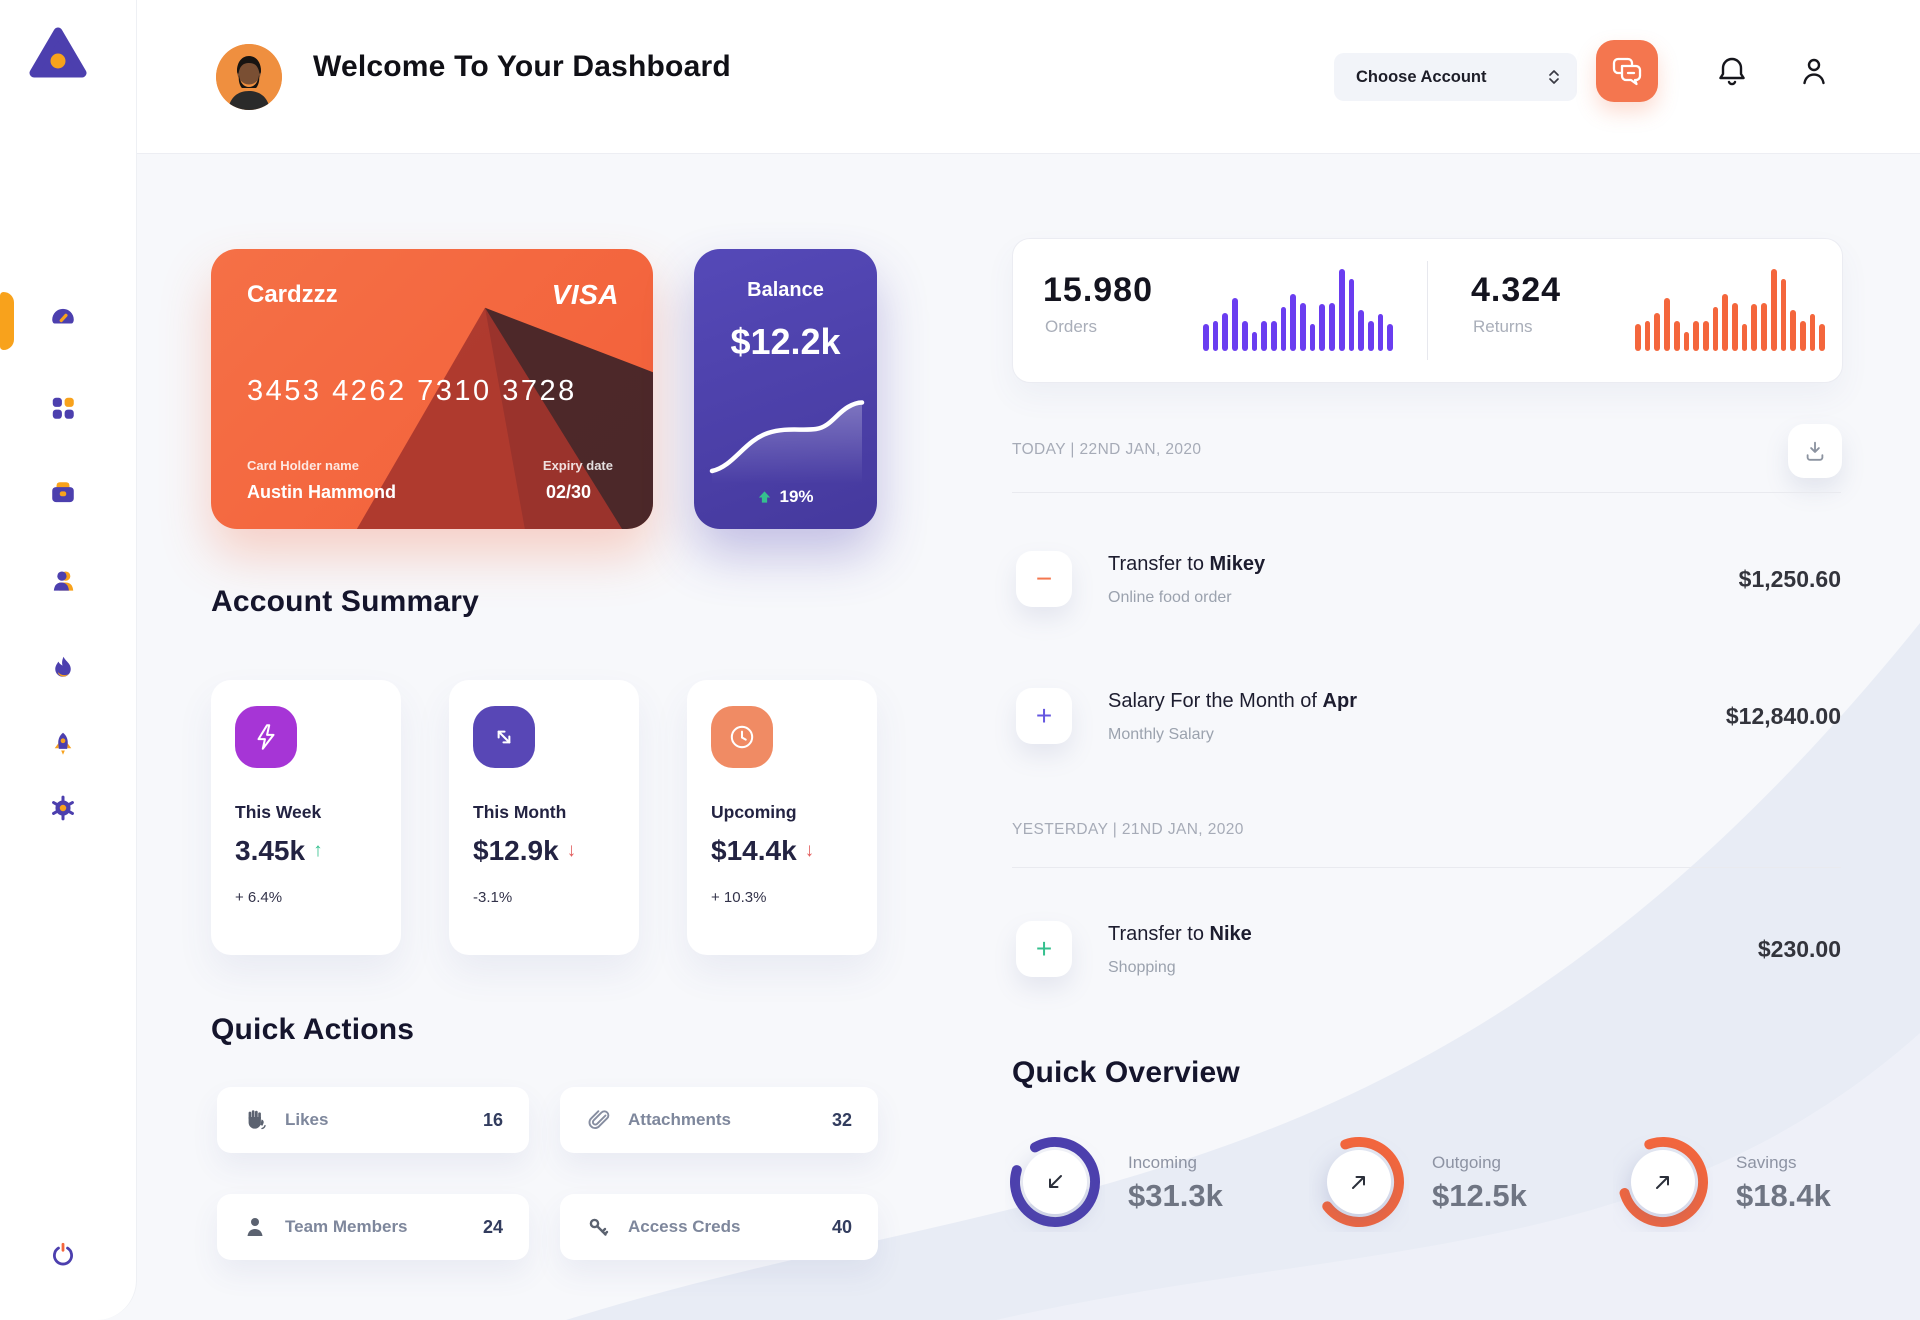  What do you see at coordinates (270, 850) in the screenshot?
I see `summary-value: 3.45k` at bounding box center [270, 850].